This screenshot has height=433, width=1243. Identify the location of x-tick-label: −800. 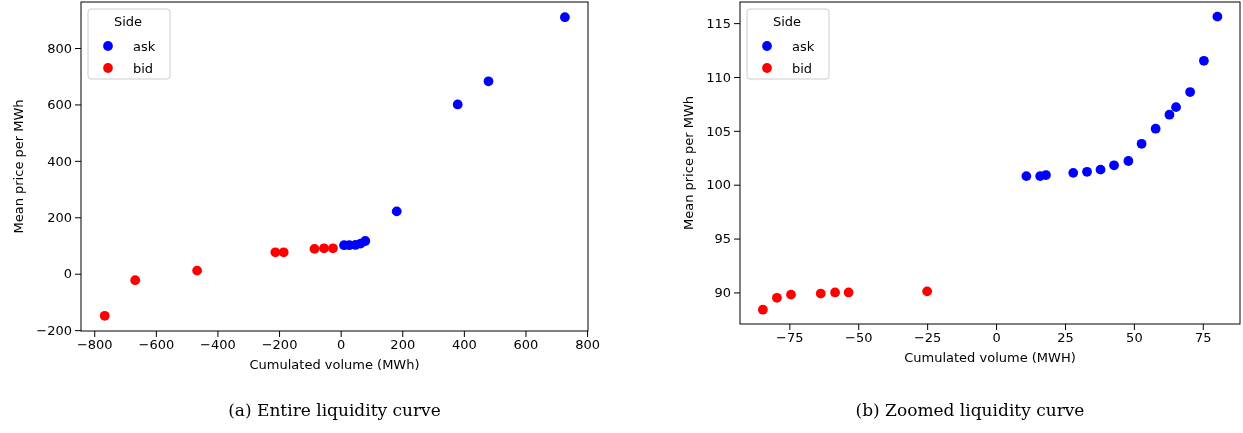
(94, 345).